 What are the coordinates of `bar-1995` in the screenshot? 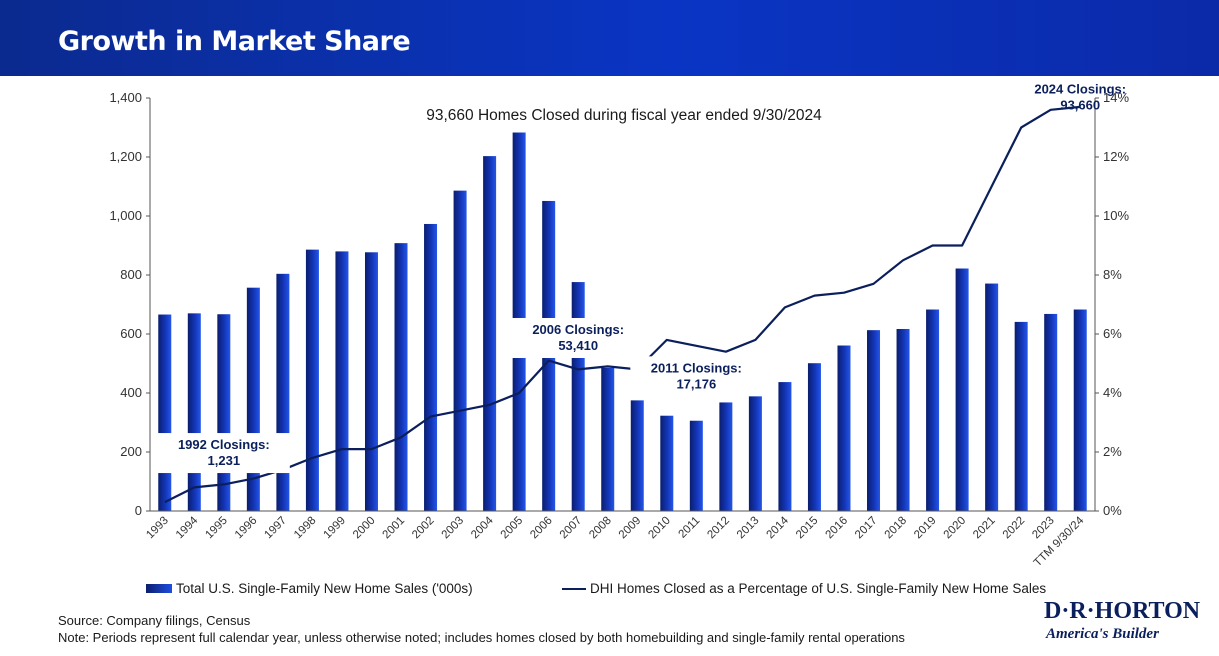 It's located at (224, 412).